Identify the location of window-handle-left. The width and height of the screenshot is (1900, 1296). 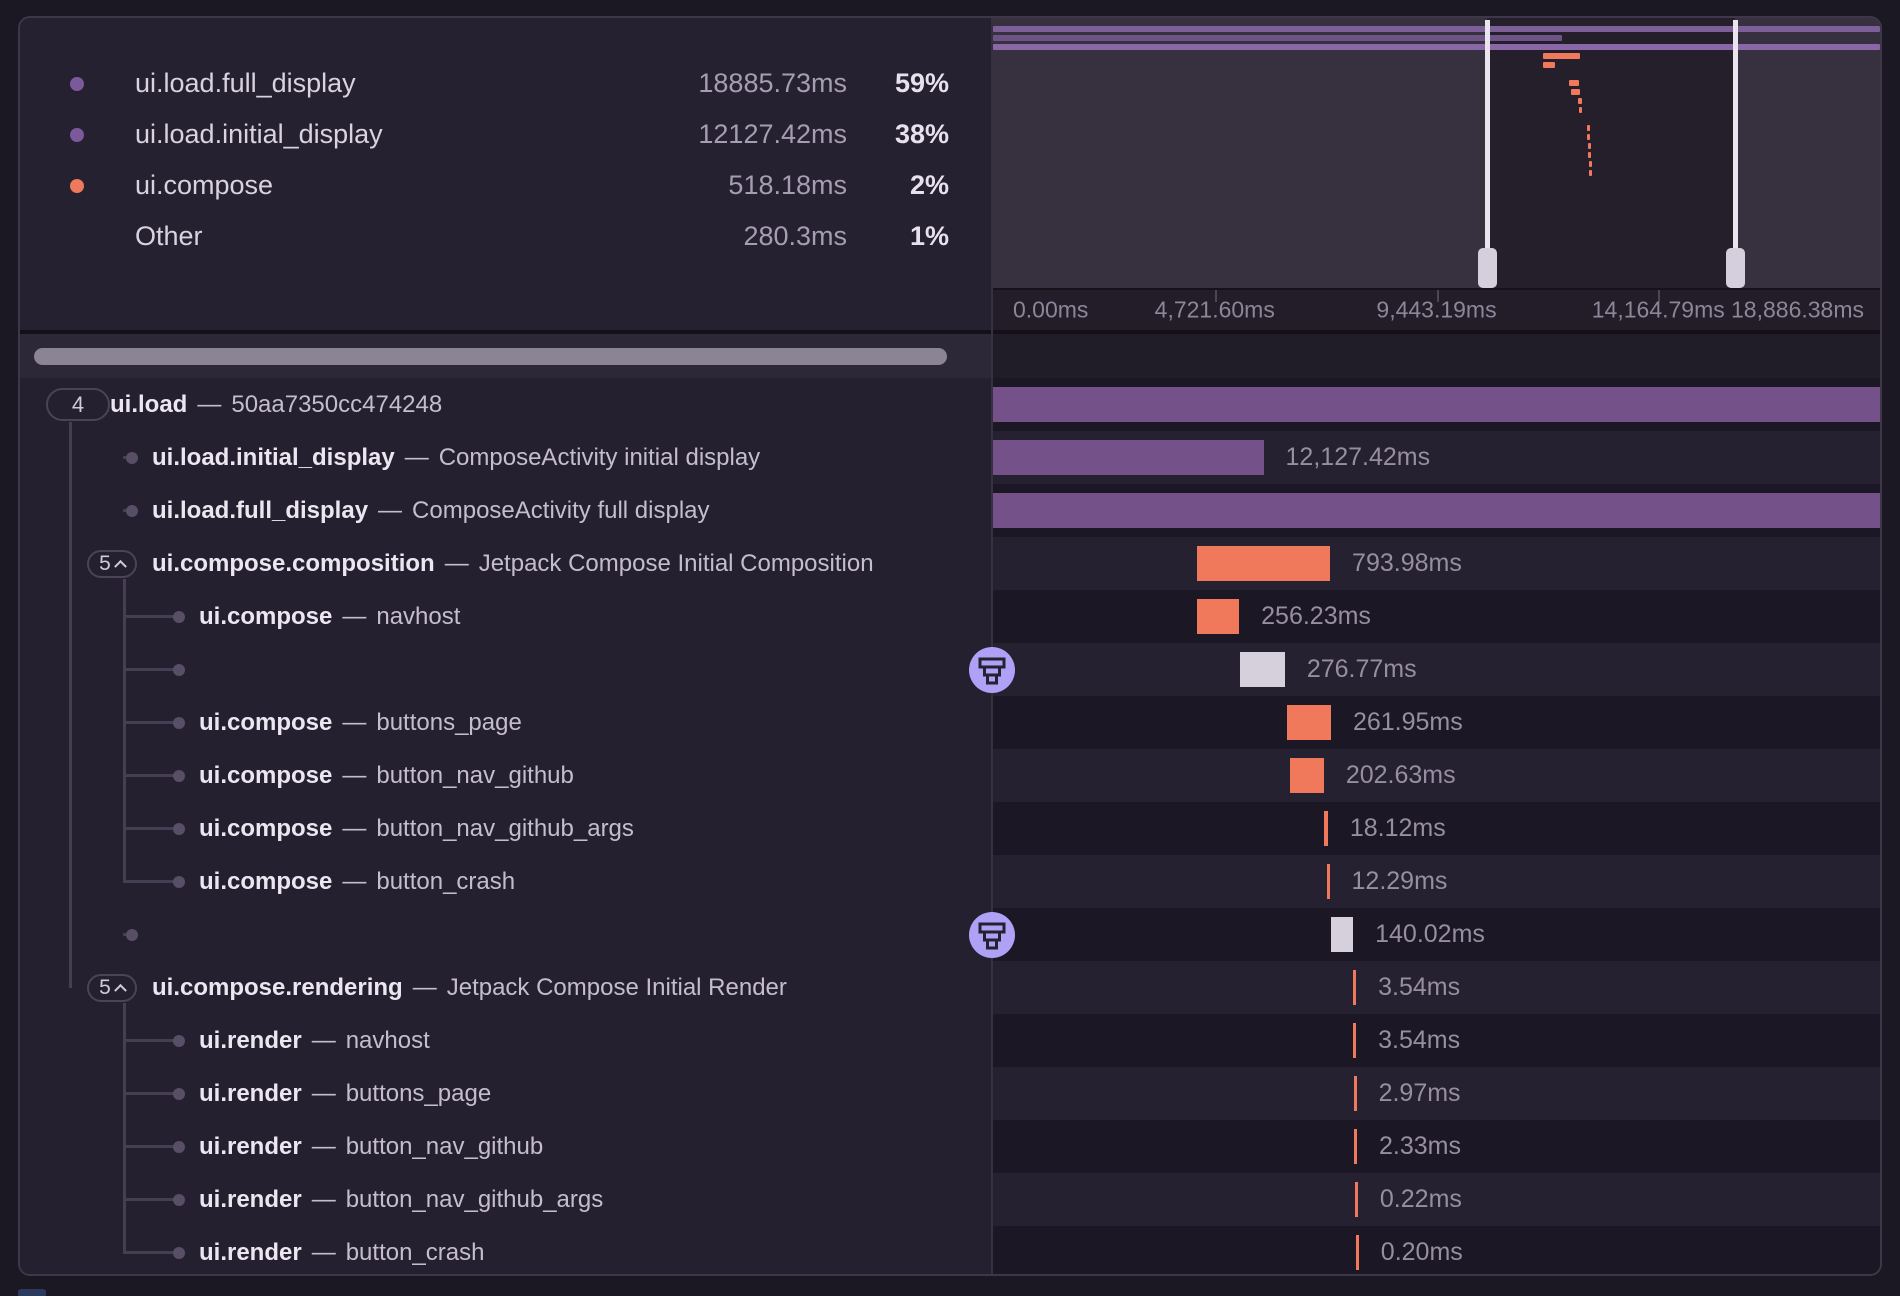
(1488, 154).